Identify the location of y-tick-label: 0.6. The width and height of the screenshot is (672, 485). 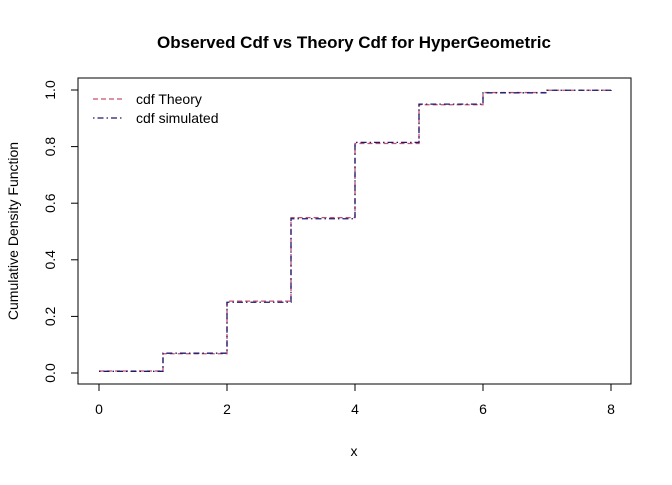
(50, 203).